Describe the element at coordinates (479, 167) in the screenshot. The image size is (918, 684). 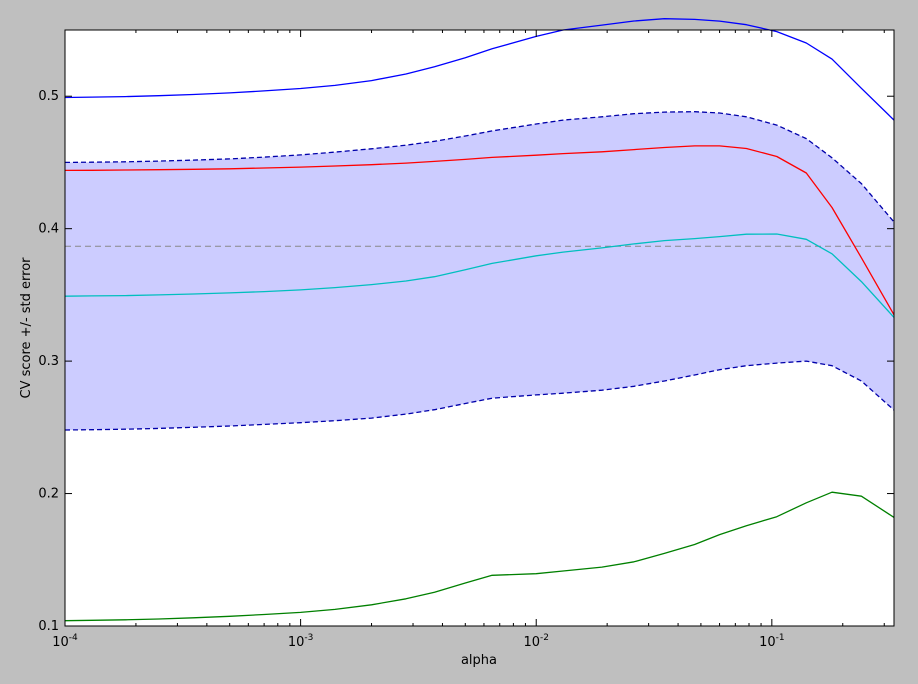
I see `series-line-mean-plus-std` at that location.